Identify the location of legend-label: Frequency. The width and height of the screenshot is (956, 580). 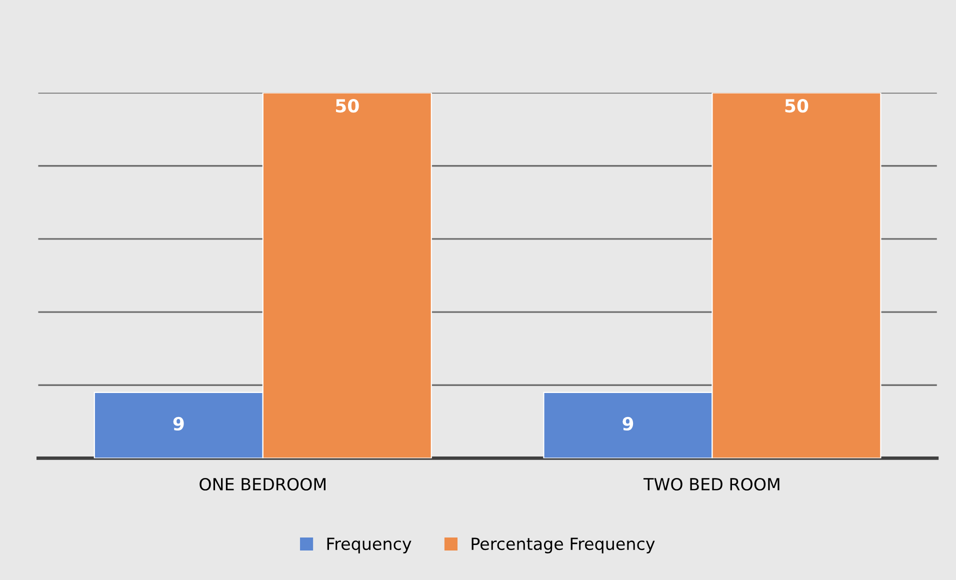
(369, 546).